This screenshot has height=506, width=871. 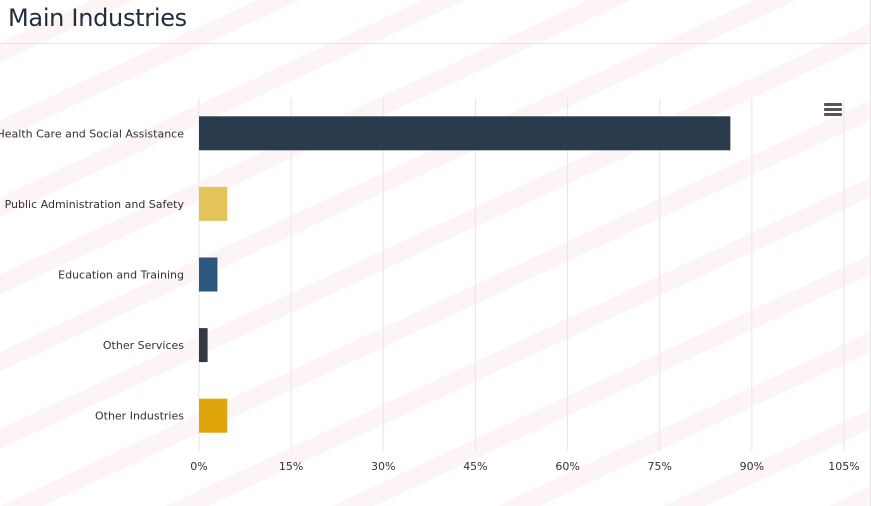 I want to click on hamburger-menu-icon, so click(x=833, y=110).